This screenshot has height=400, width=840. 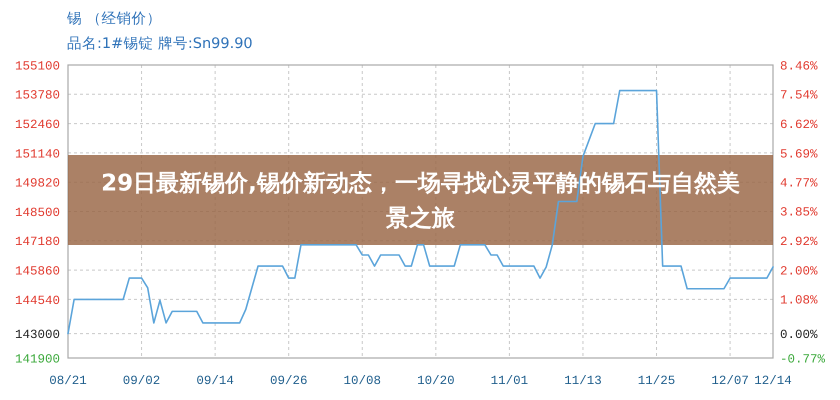 I want to click on y2-tick-label: 3.85%, so click(x=799, y=213).